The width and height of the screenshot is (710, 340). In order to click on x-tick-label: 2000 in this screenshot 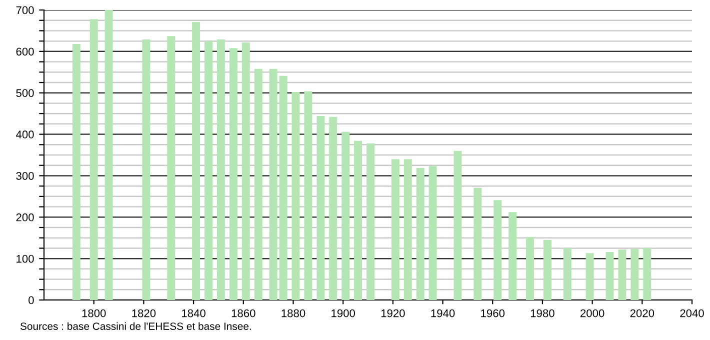, I will do `click(592, 313)`.